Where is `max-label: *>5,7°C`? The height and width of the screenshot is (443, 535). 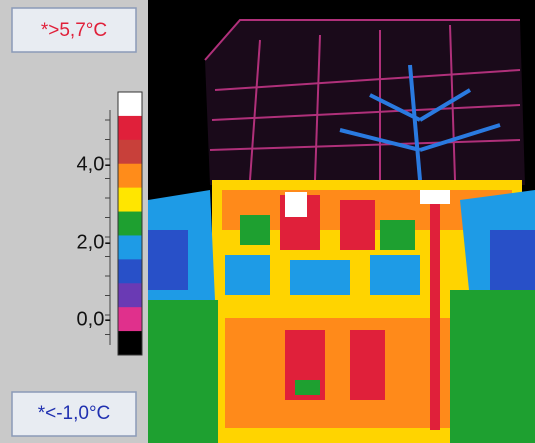 max-label: *>5,7°C is located at coordinates (74, 30).